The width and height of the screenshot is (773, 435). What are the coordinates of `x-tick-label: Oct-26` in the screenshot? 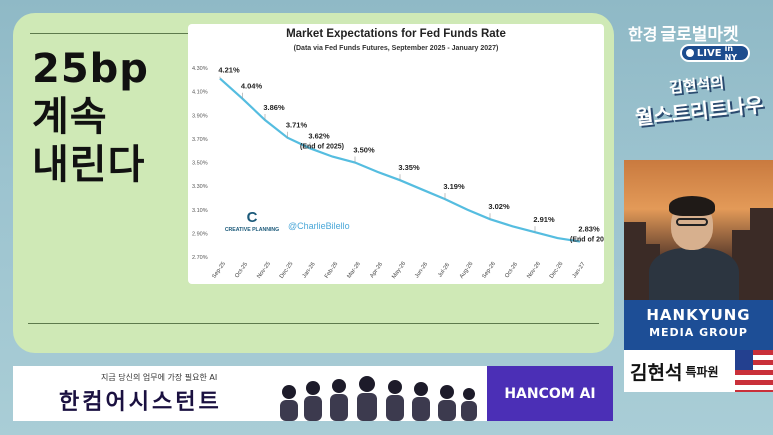 It's located at (511, 271).